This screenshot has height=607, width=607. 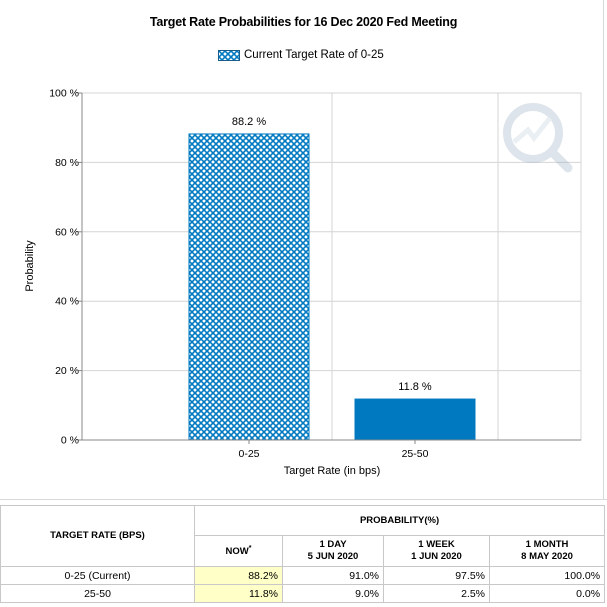 I want to click on x-tick-label: 0-25, so click(x=248, y=454).